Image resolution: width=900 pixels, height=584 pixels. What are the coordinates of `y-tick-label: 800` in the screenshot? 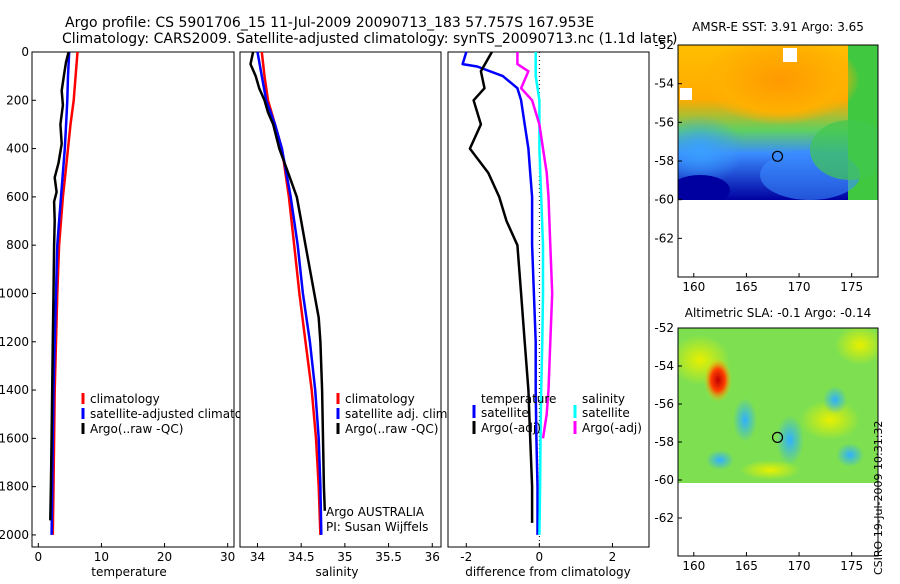 It's located at (17, 245).